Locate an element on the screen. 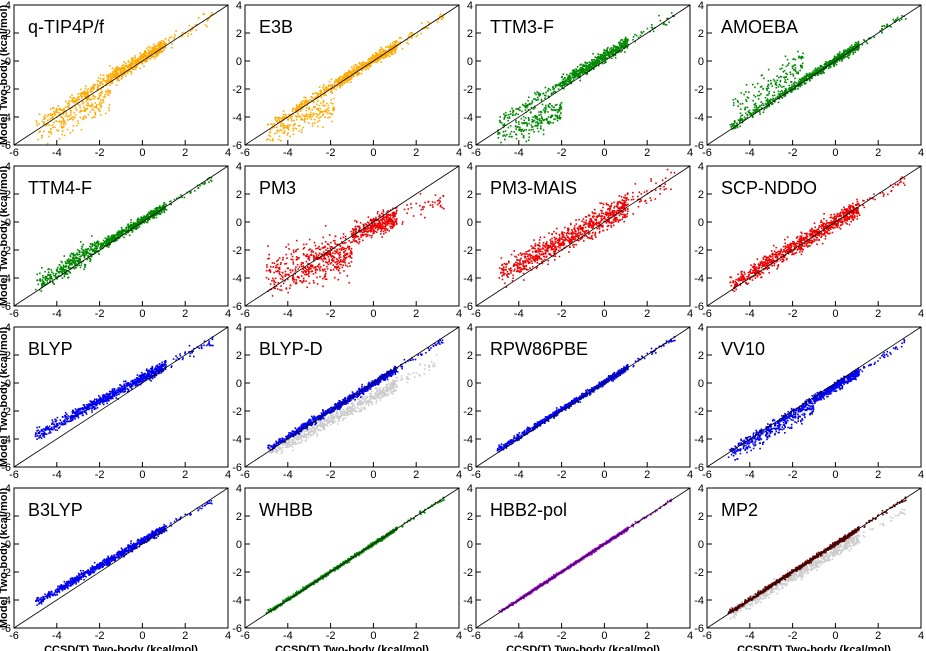 This screenshot has height=651, width=926. y-tick-label: 0 is located at coordinates (239, 62).